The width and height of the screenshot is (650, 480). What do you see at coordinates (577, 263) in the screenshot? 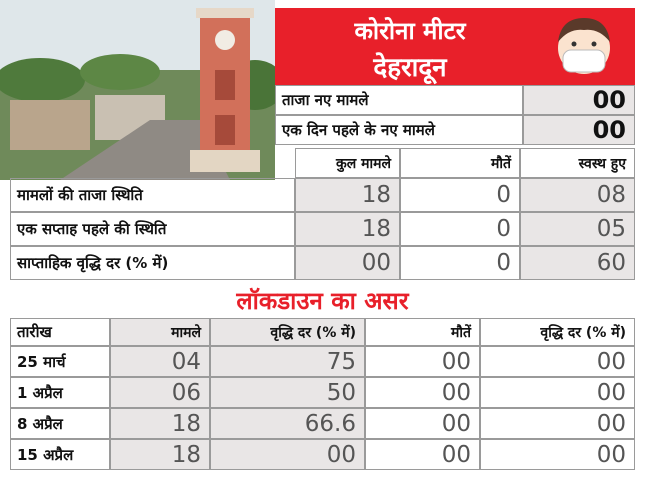
I see `value: 60` at bounding box center [577, 263].